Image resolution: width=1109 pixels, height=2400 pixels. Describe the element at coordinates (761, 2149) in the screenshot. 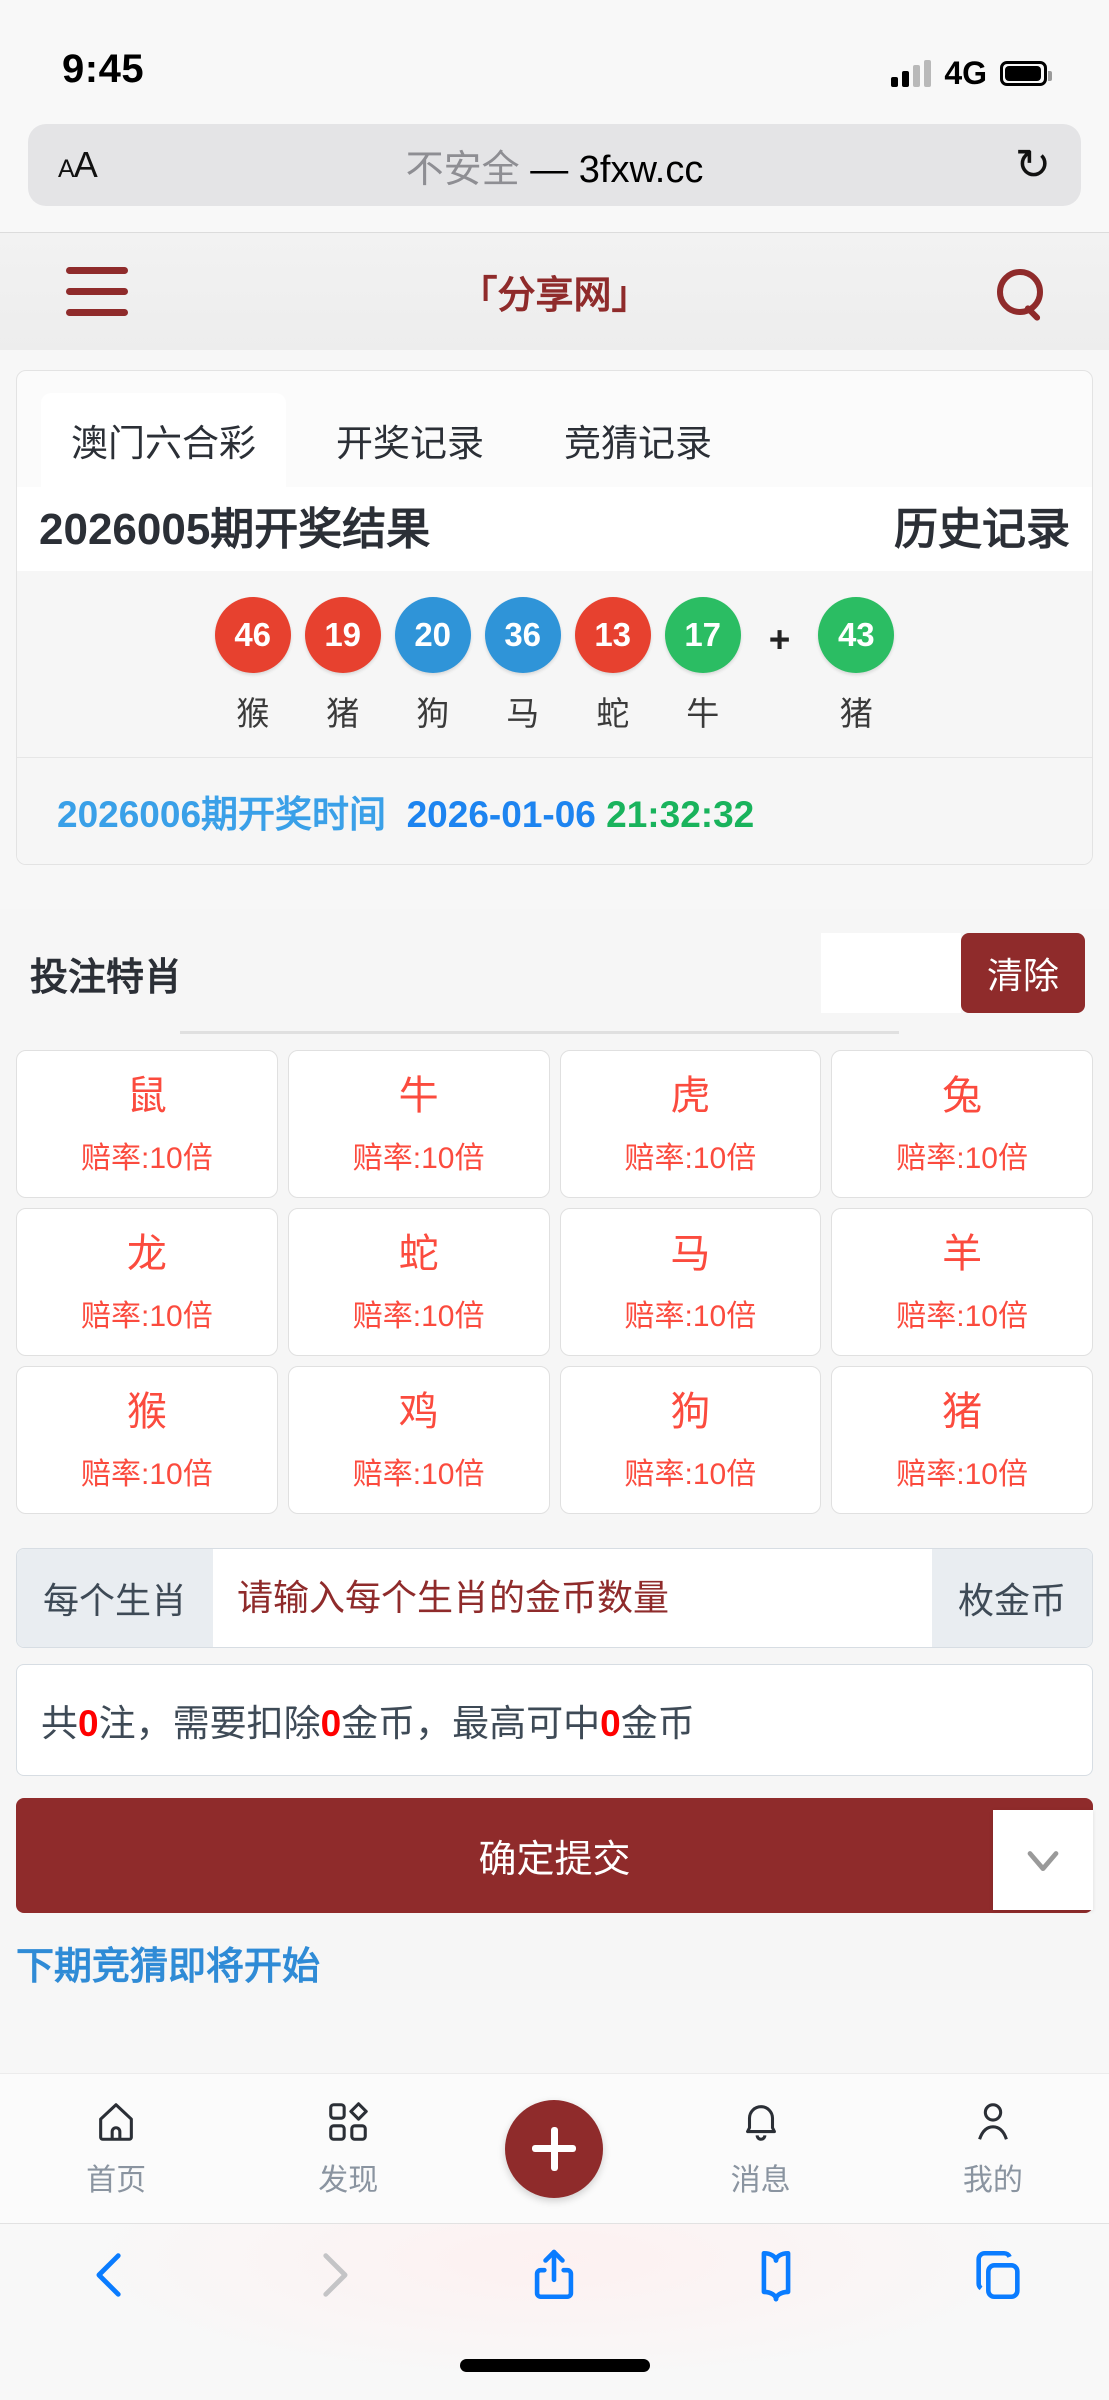

I see `app-tab-messages: 消息` at that location.